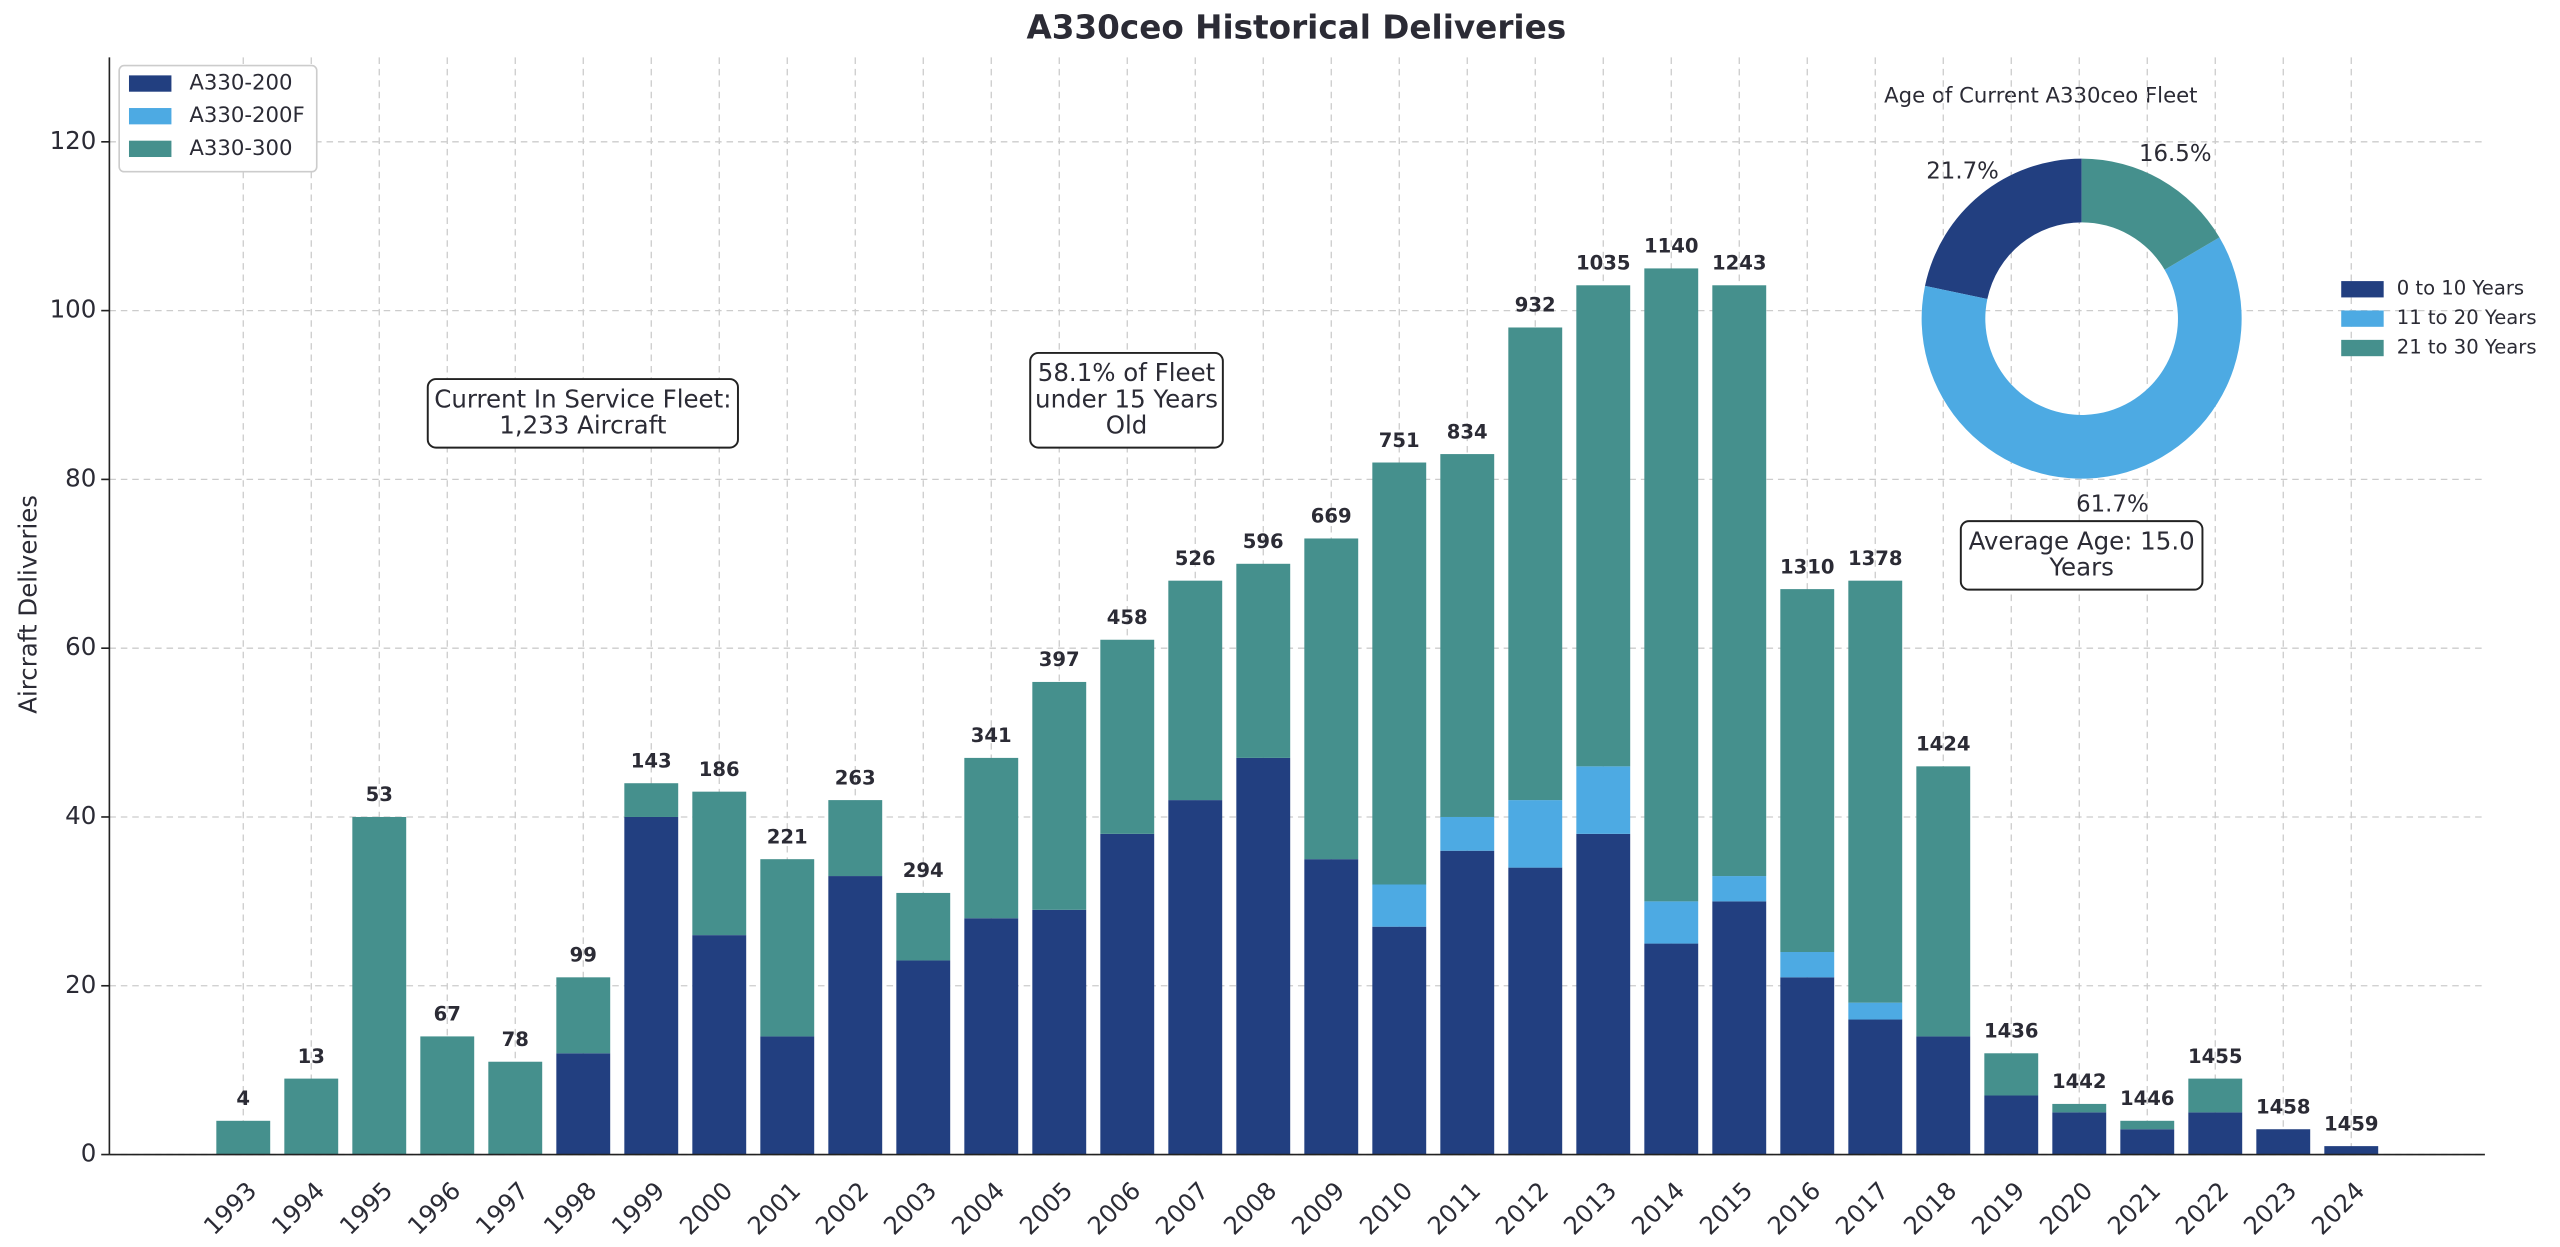  What do you see at coordinates (434, 1208) in the screenshot?
I see `x-tick-label: 1996` at bounding box center [434, 1208].